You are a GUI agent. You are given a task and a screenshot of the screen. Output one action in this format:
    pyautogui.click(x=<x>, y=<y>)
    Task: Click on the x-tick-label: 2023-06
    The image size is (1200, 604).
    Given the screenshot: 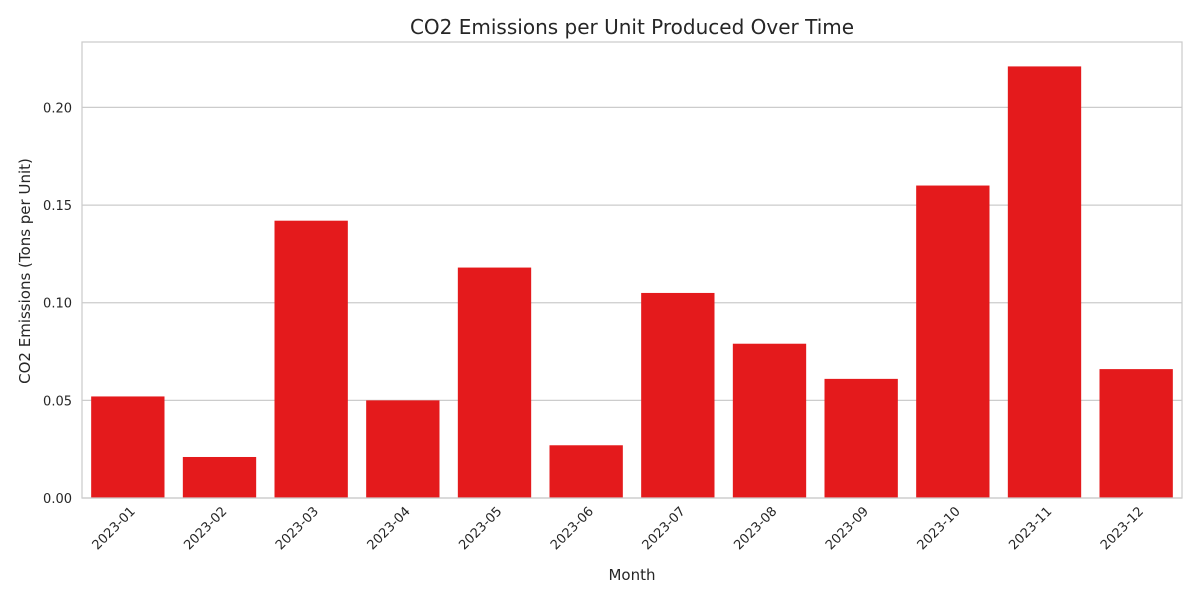 What is the action you would take?
    pyautogui.click(x=572, y=528)
    